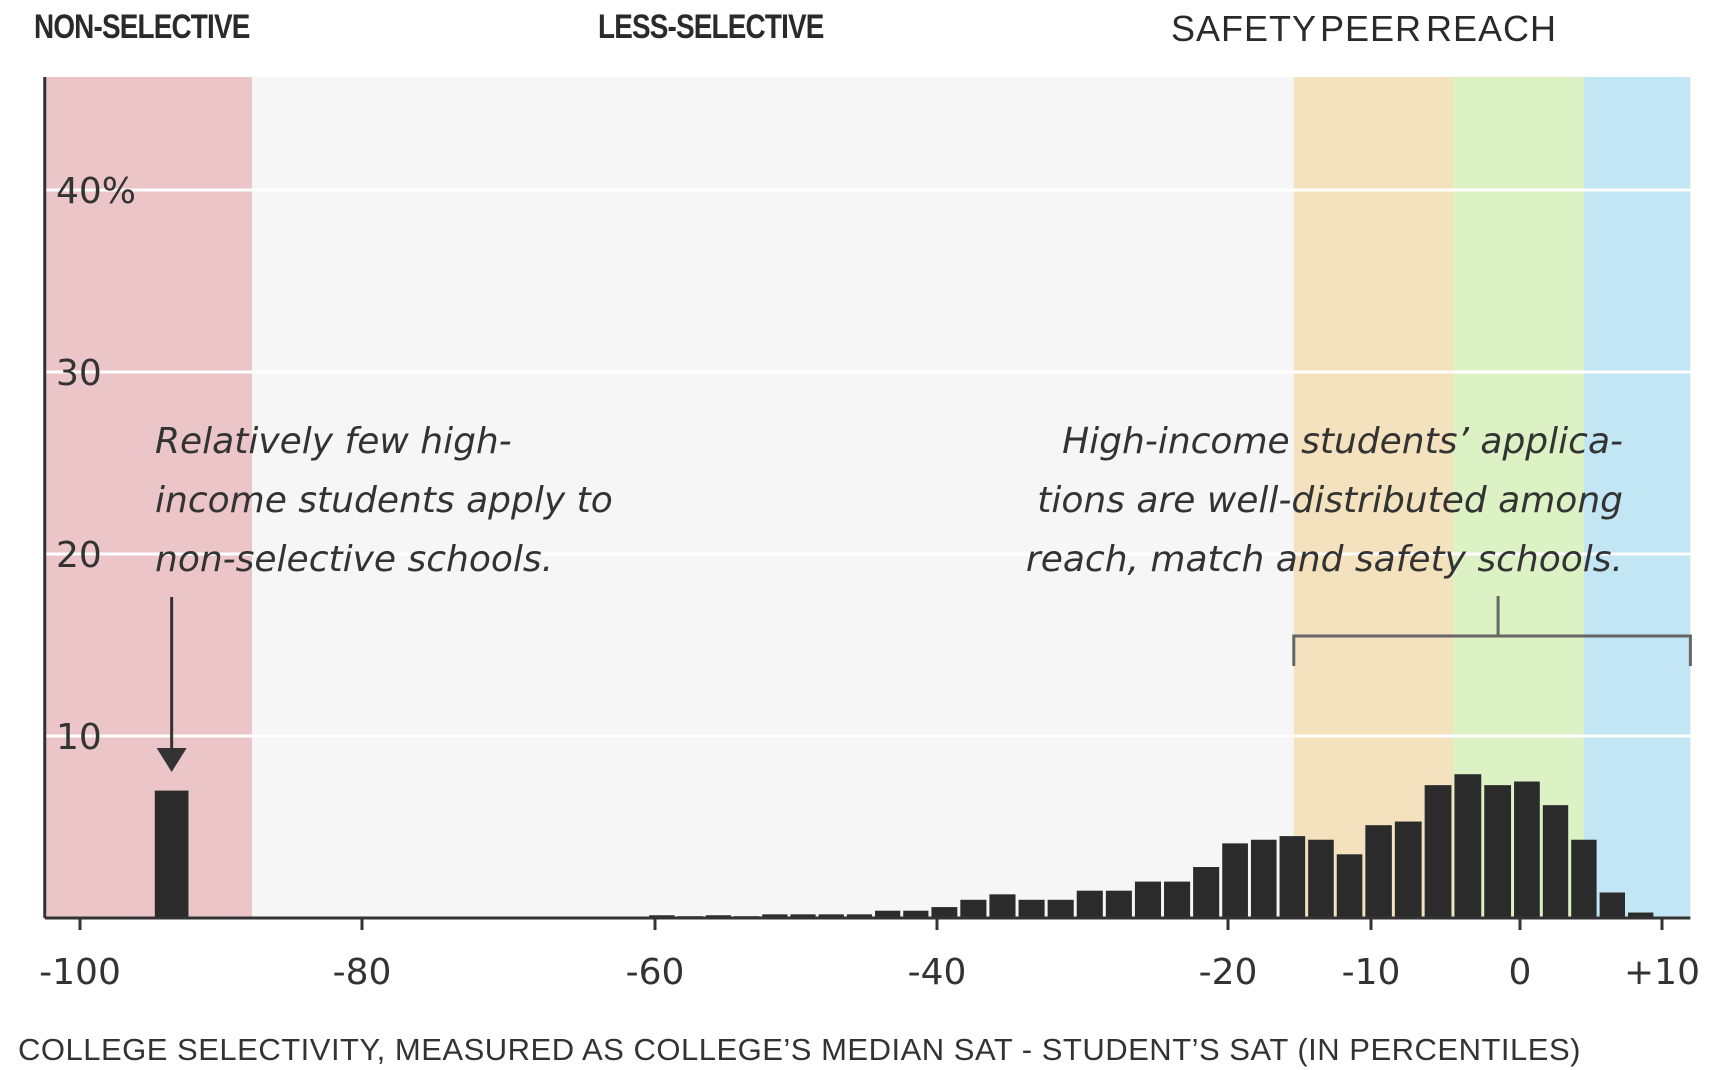 Image resolution: width=1733 pixels, height=1070 pixels. What do you see at coordinates (1637, 497) in the screenshot?
I see `region-reach` at bounding box center [1637, 497].